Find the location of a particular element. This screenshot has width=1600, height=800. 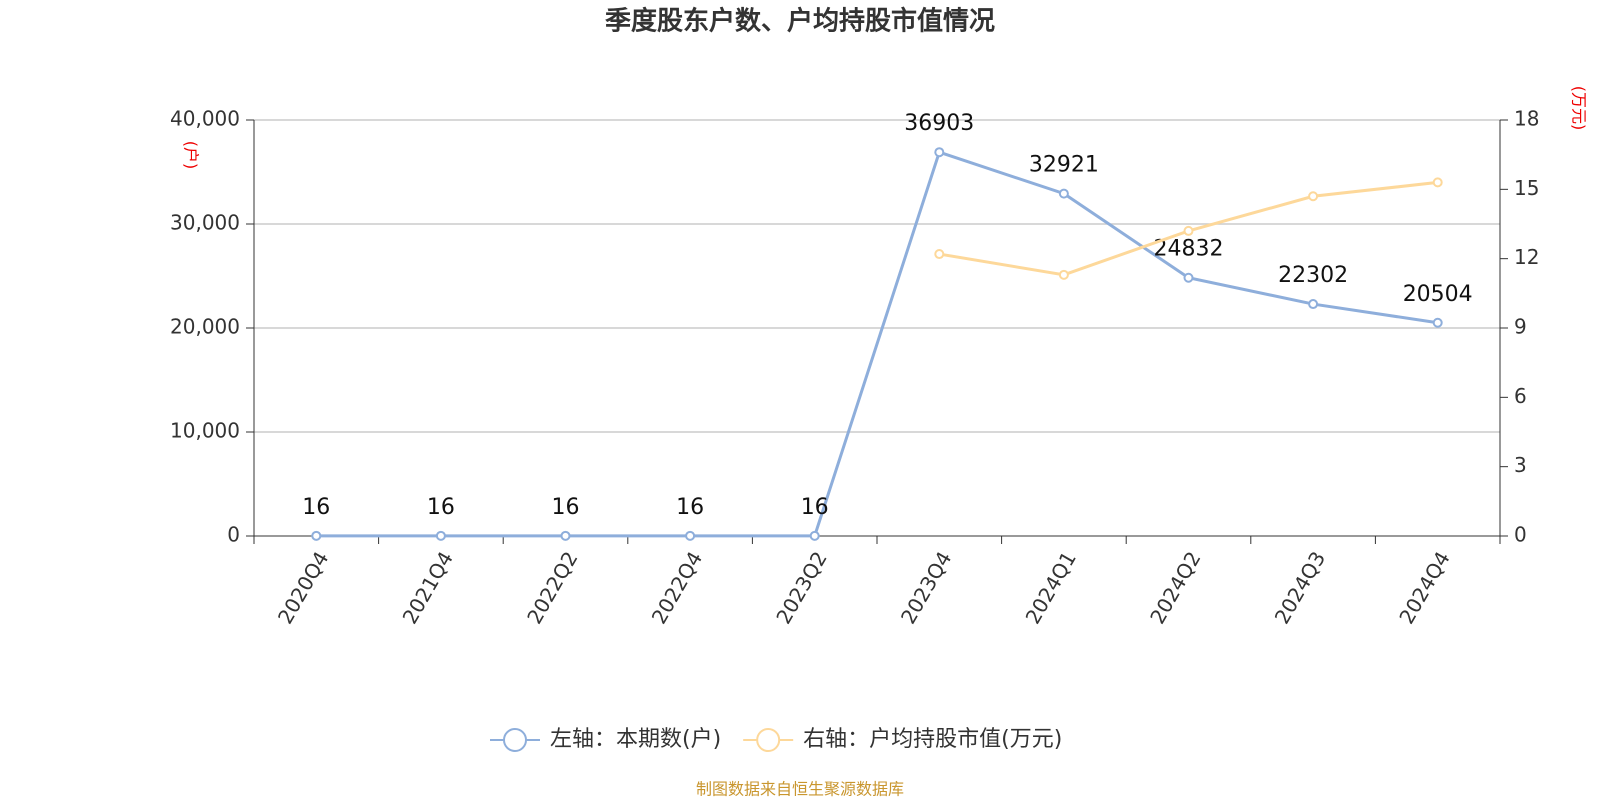

x-tick-label: 2023Q4 is located at coordinates (926, 587).